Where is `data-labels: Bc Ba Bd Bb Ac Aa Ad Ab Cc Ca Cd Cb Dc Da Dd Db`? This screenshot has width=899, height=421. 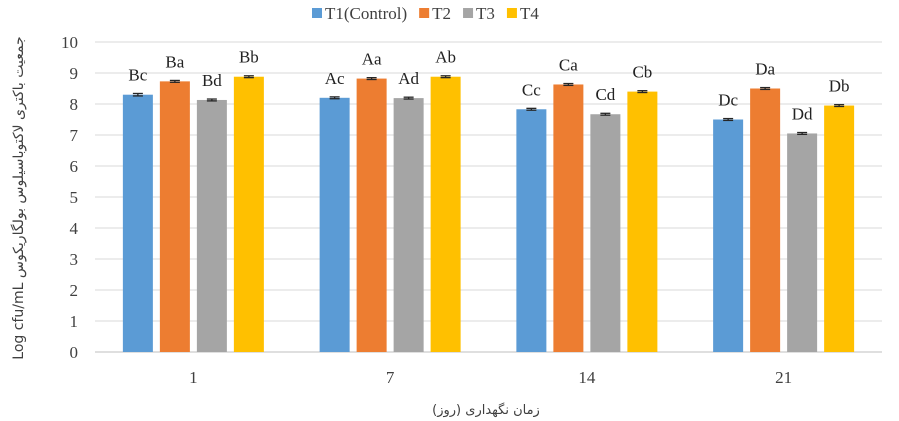 data-labels: Bc Ba Bd Bb Ac Aa Ad Ab Cc Ca Cd Cb Dc Da Dd Db is located at coordinates (488, 86).